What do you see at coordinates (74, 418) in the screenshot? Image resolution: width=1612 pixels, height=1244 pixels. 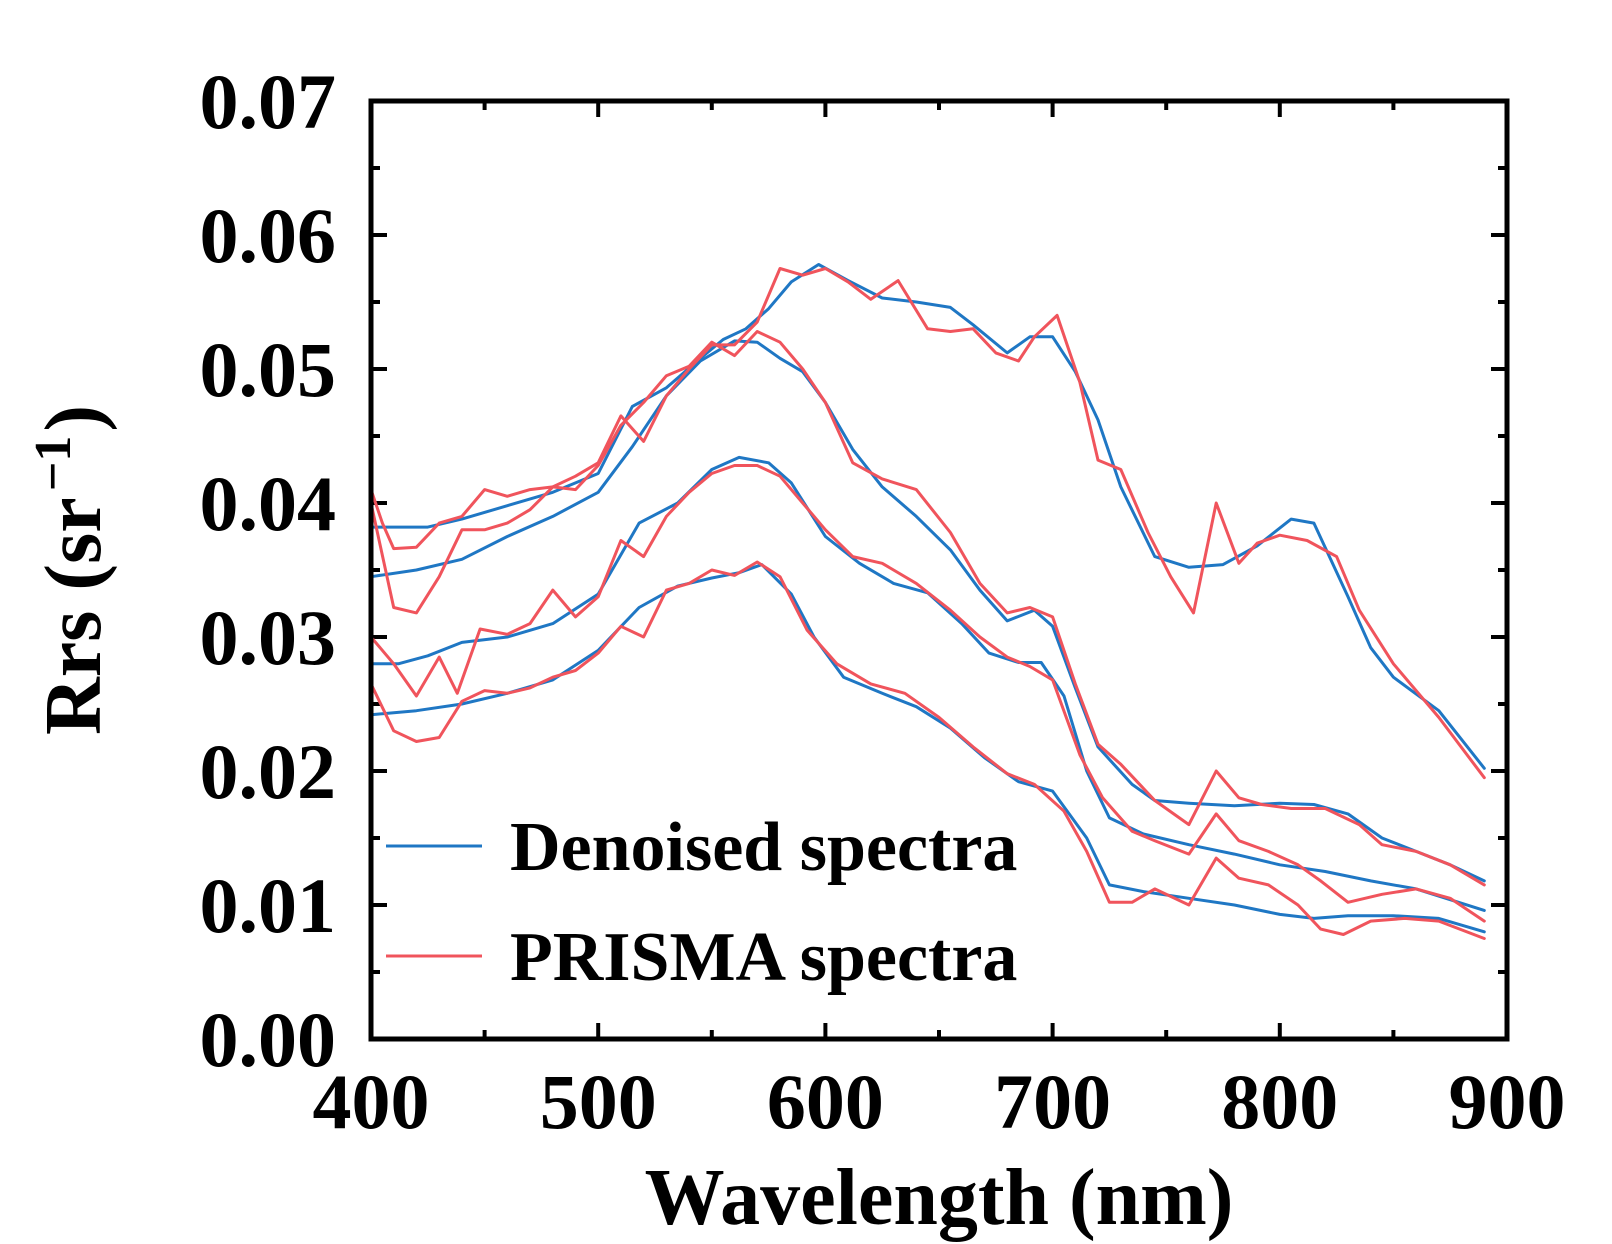 I see `y-axis-title-close: )` at bounding box center [74, 418].